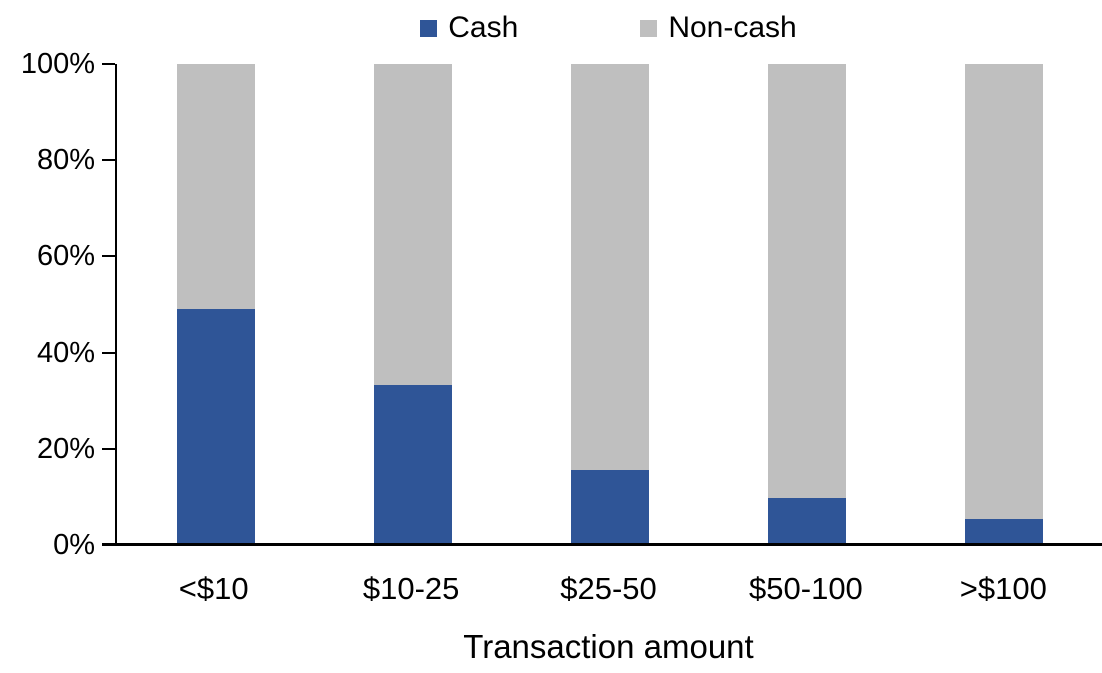 Image resolution: width=1102 pixels, height=673 pixels. What do you see at coordinates (608, 28) in the screenshot?
I see `chart-legend: Cash Non-cash` at bounding box center [608, 28].